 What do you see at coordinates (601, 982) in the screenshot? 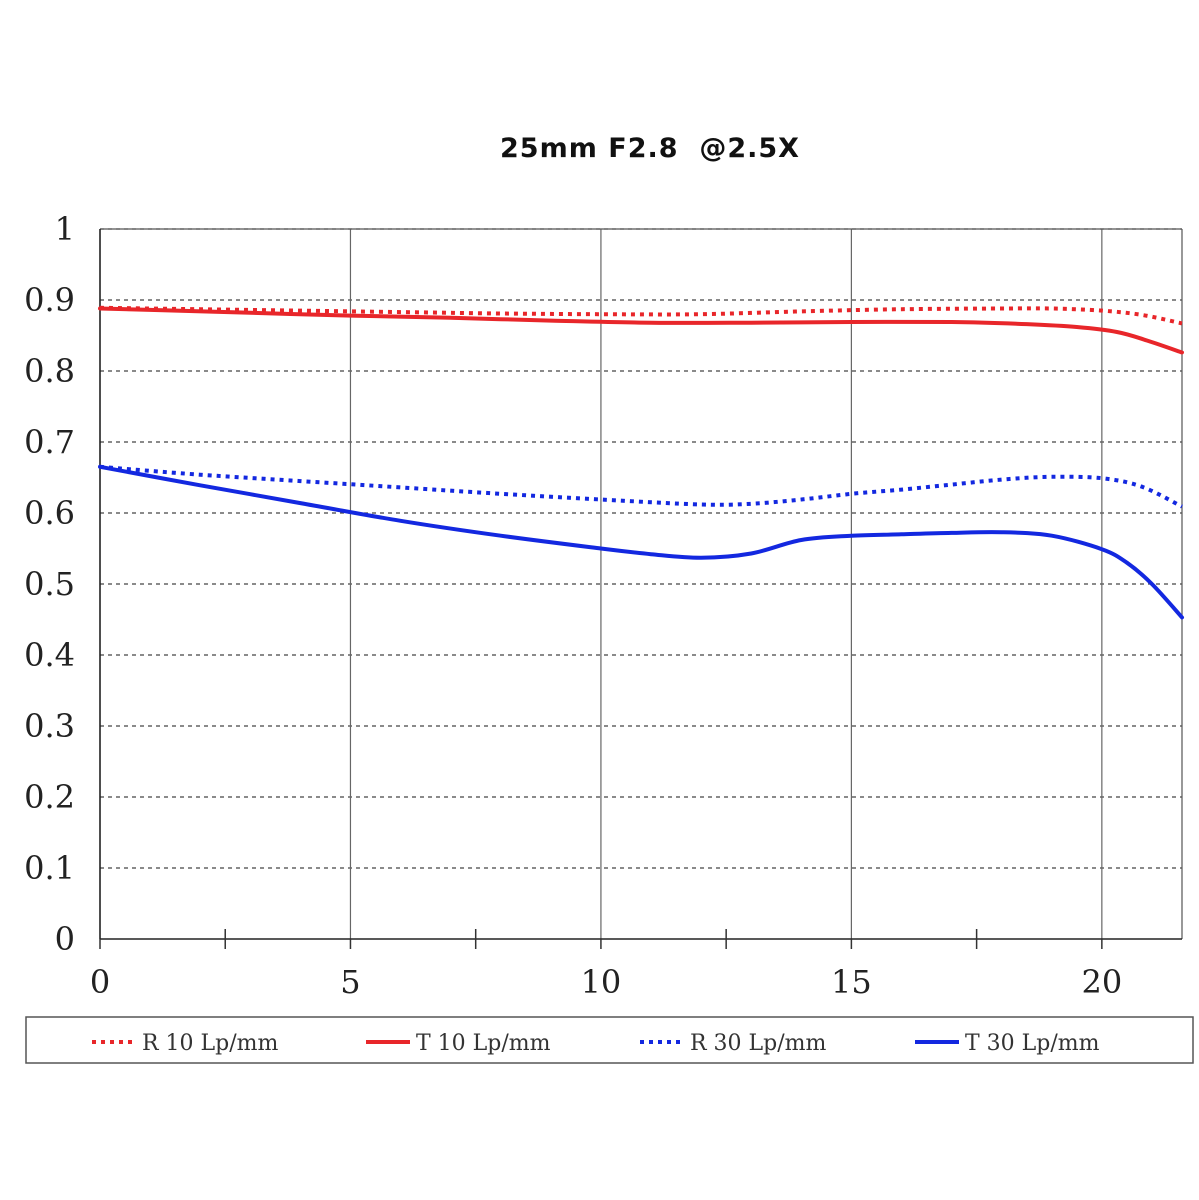
I see `x-tick-label: 10` at bounding box center [601, 982].